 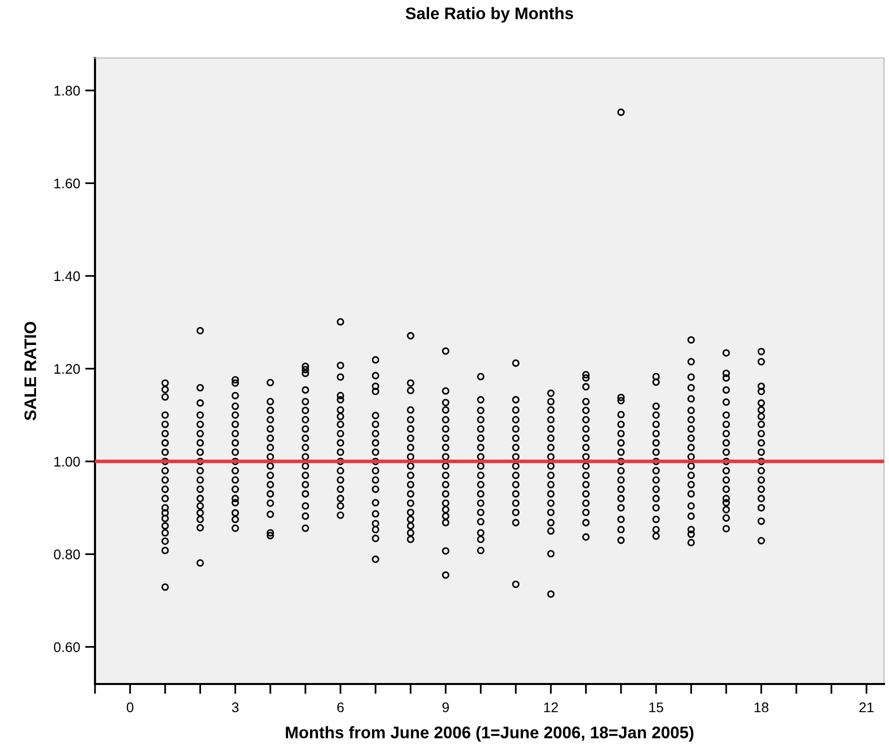 I want to click on y-tick-label: 1.20, so click(x=67, y=369).